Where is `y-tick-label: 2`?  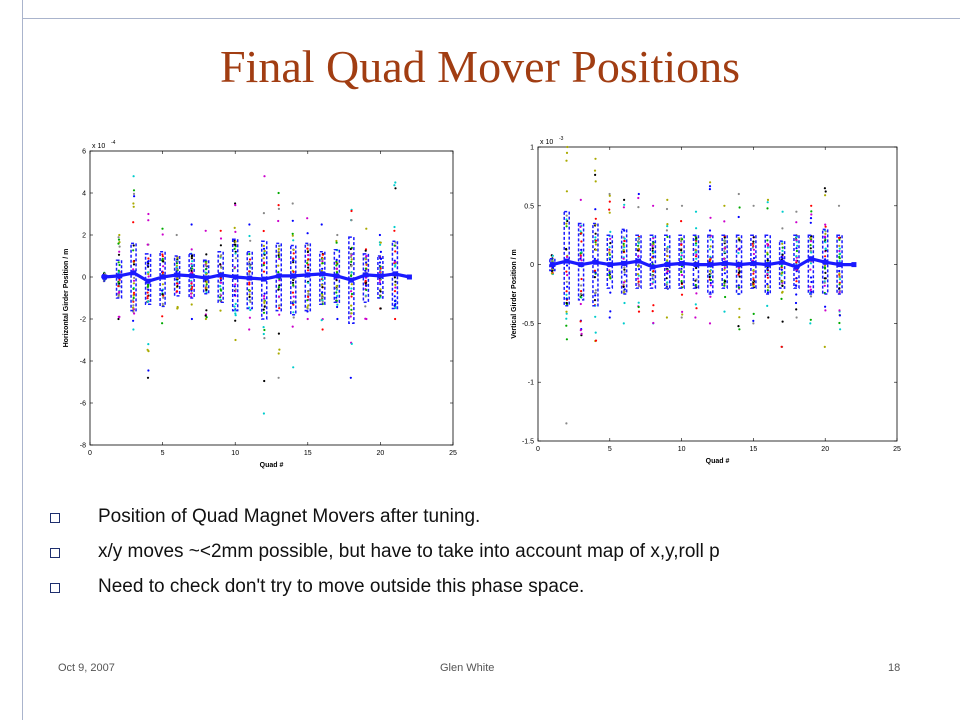
y-tick-label: 2 is located at coordinates (84, 236).